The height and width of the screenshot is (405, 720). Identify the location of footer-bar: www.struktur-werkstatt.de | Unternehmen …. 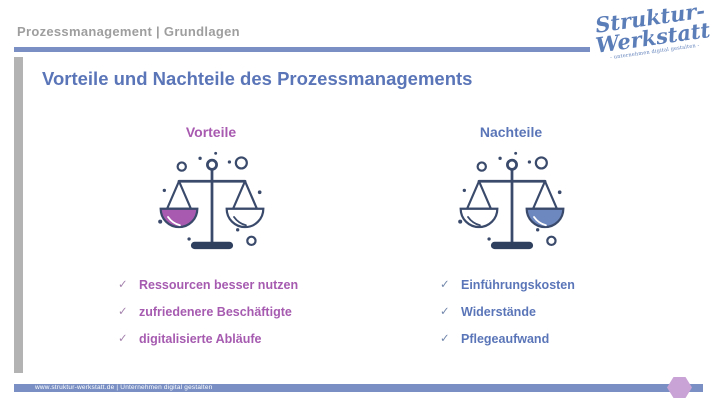
(358, 388).